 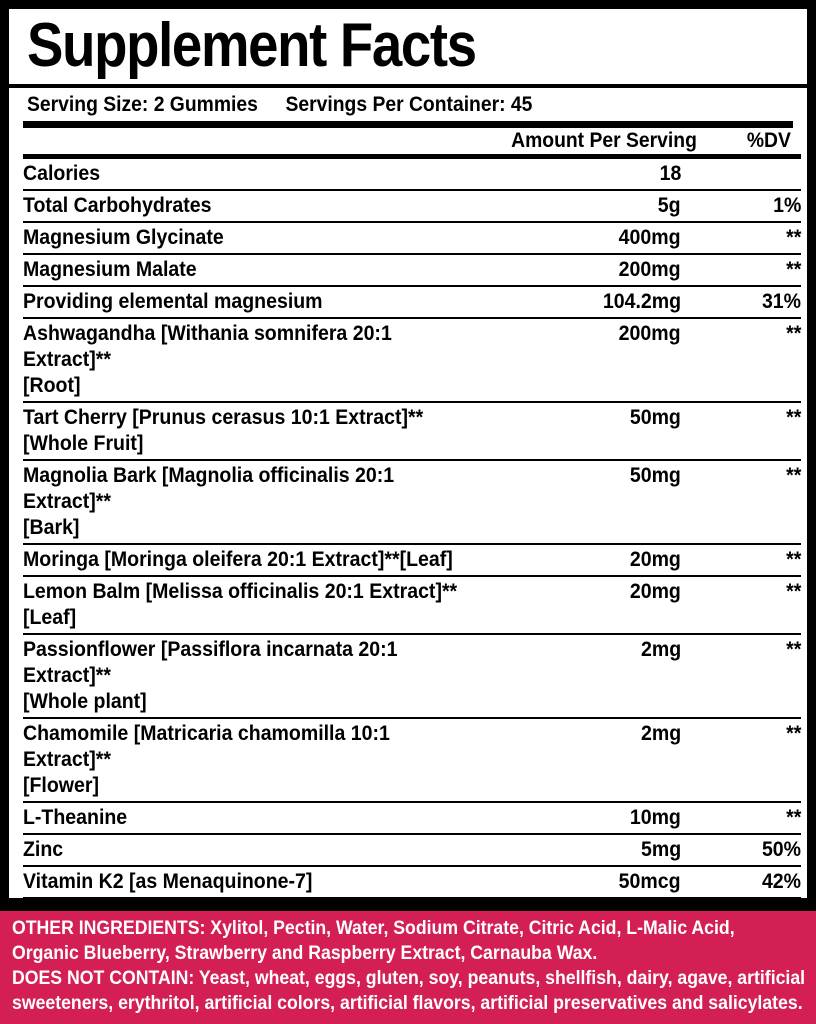 I want to click on row-name: L-Theanine, so click(x=259, y=819).